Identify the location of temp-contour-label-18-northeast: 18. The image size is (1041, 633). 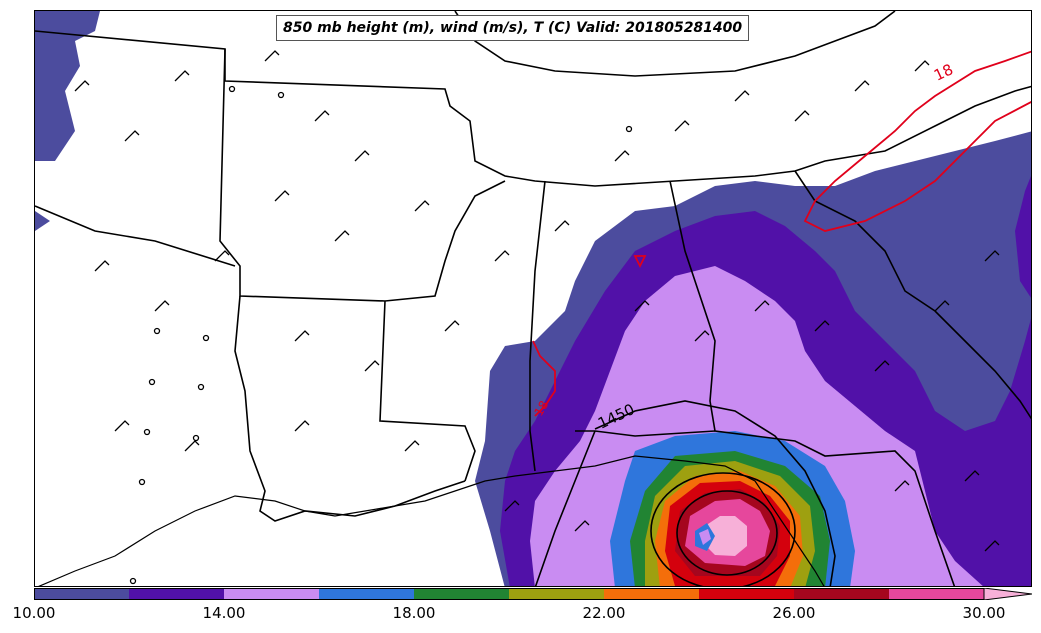
(943, 72).